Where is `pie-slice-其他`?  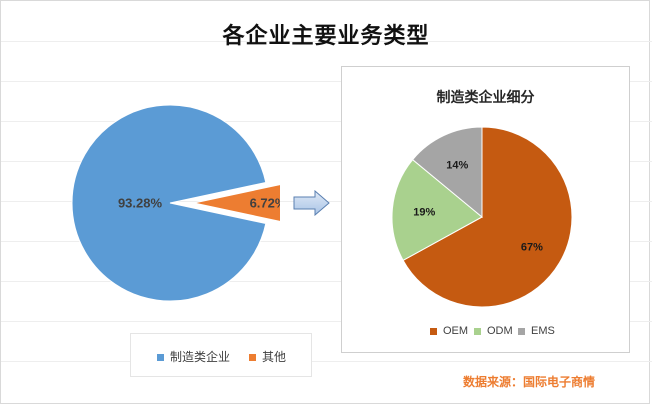 pie-slice-其他 is located at coordinates (236, 203).